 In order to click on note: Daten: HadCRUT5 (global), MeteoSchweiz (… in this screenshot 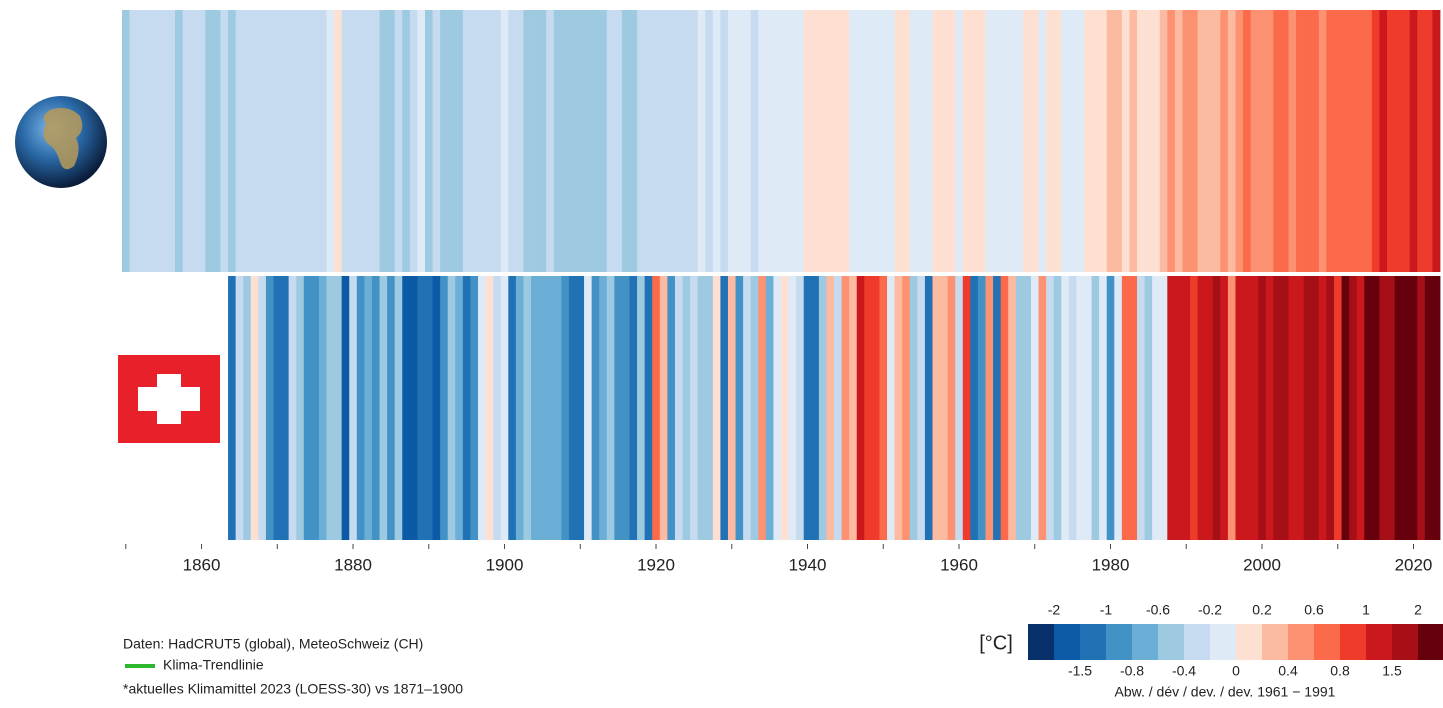, I will do `click(273, 644)`.